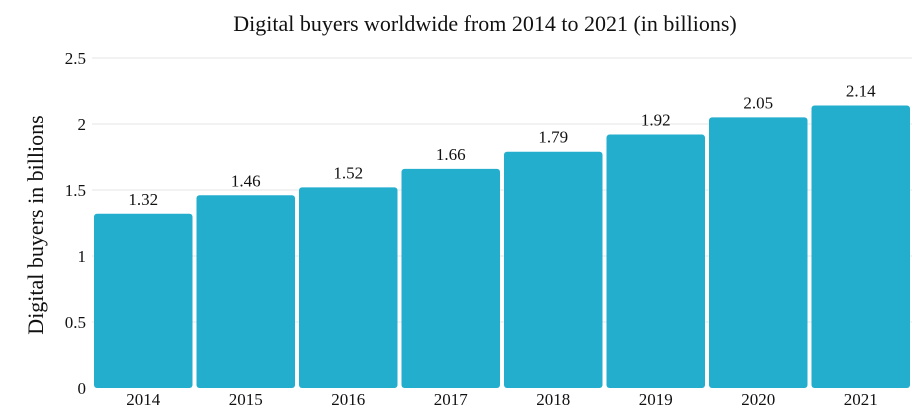  What do you see at coordinates (656, 399) in the screenshot?
I see `x-tick-label: 2019` at bounding box center [656, 399].